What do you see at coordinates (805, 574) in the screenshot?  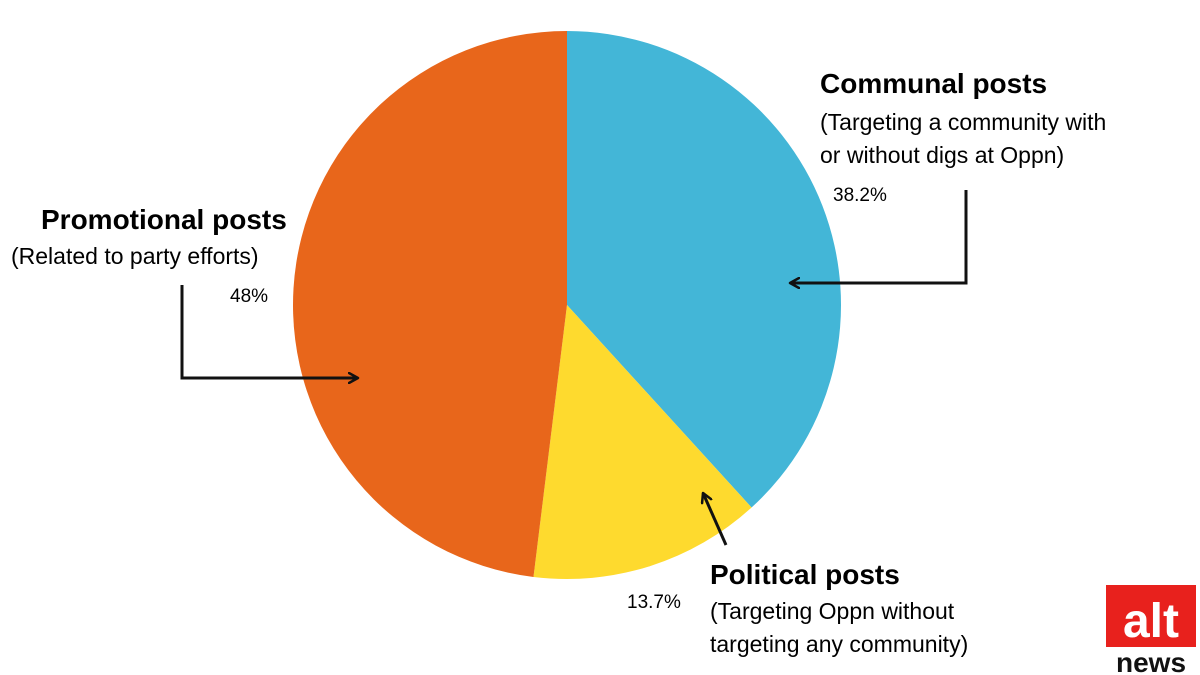 I see `political-title: Political posts` at bounding box center [805, 574].